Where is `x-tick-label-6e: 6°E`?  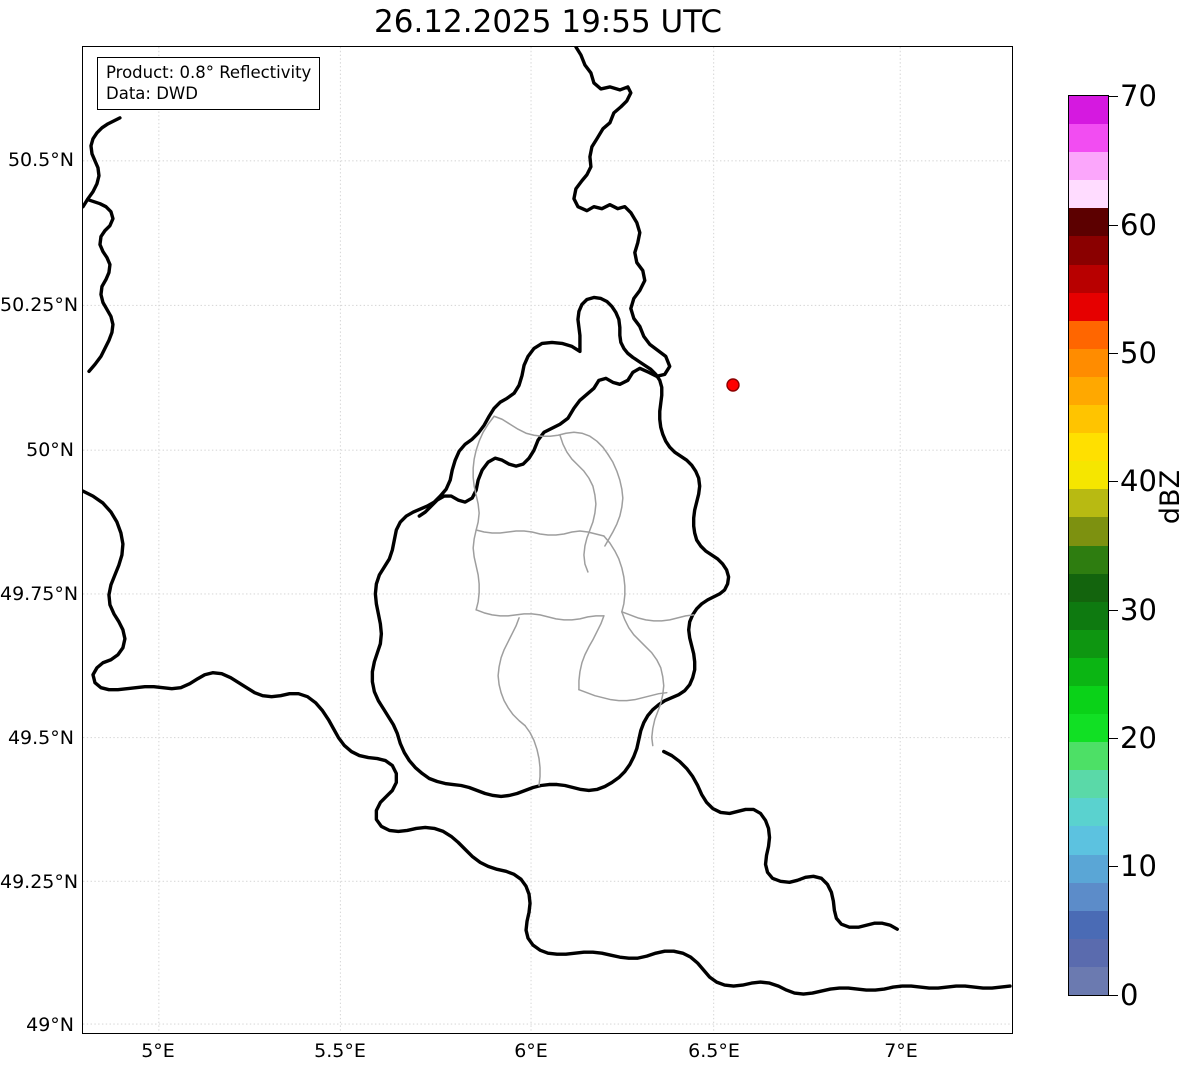
x-tick-label-6e: 6°E is located at coordinates (531, 1051).